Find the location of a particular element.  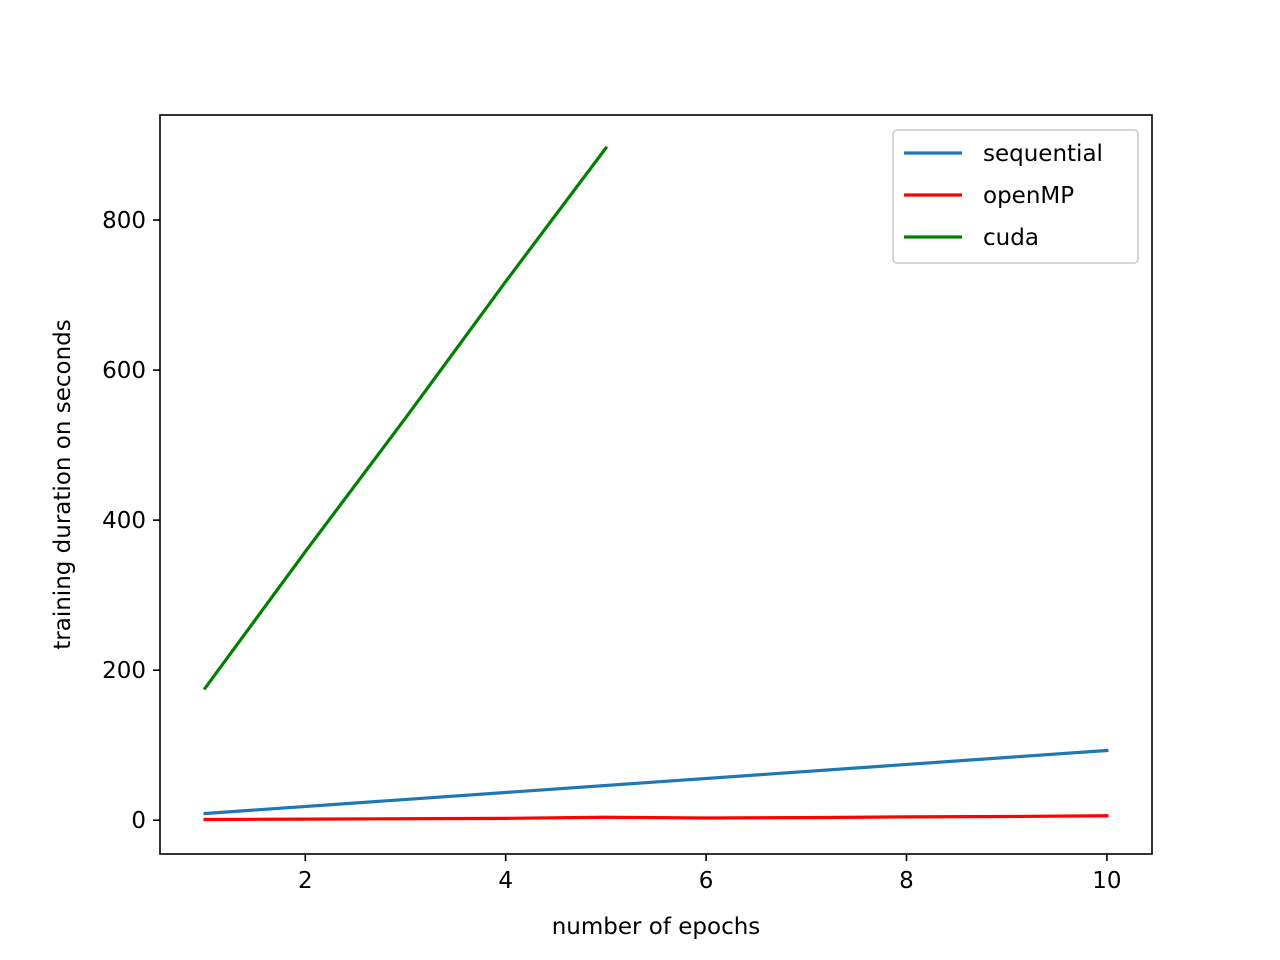

legend-box is located at coordinates (1015, 196).